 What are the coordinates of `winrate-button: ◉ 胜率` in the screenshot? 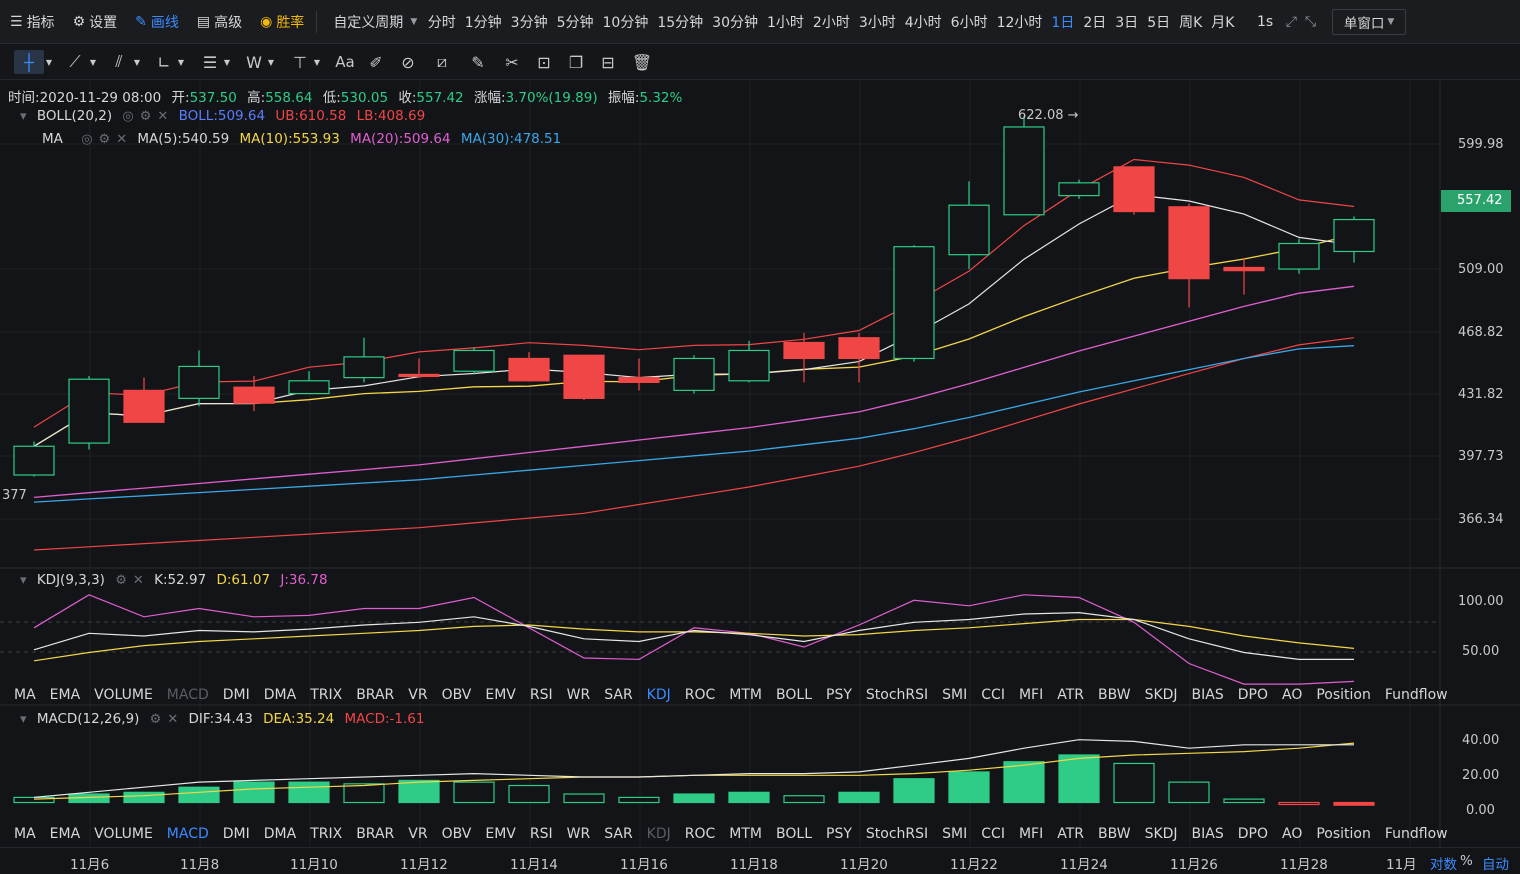 It's located at (282, 22).